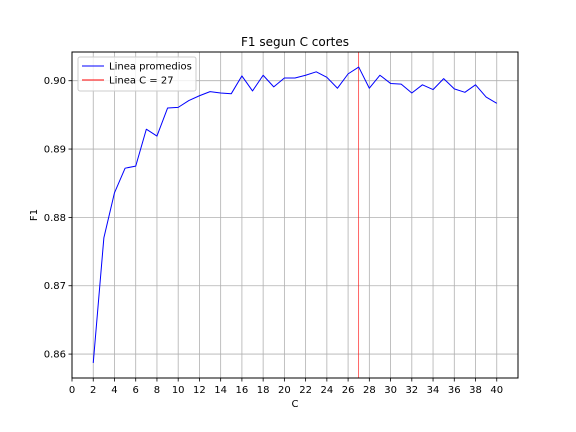 The image size is (576, 432). Describe the element at coordinates (55, 81) in the screenshot. I see `y-tick-label: 0.90` at that location.